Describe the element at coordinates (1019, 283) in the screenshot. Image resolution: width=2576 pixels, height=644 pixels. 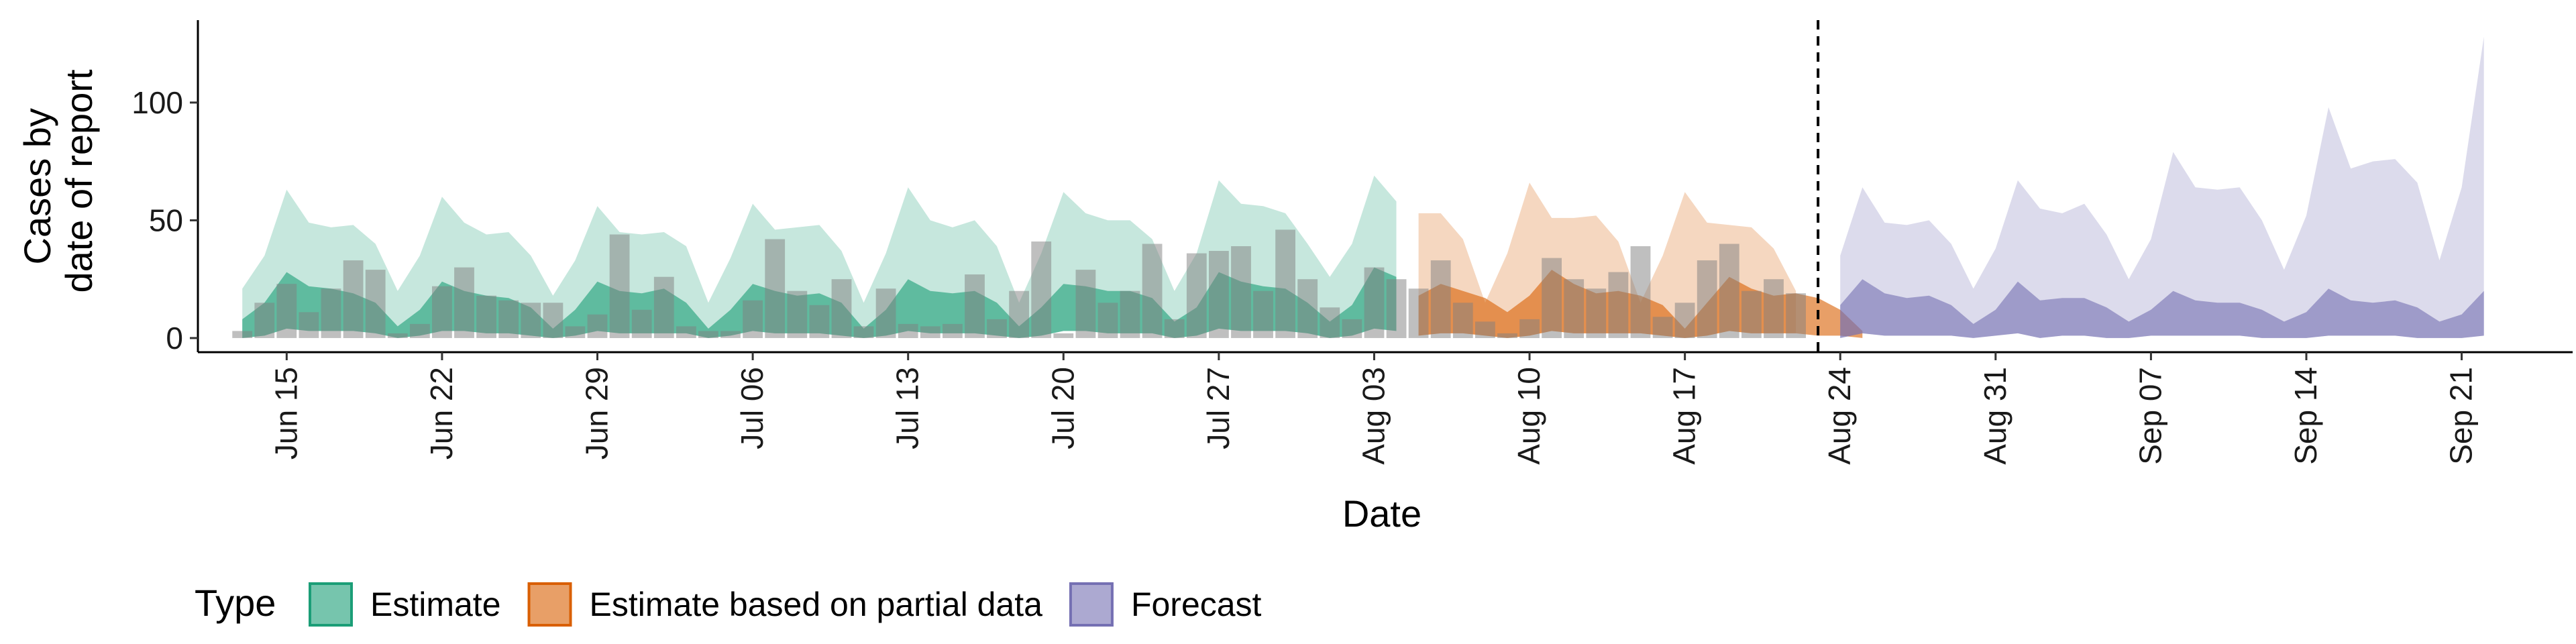
I see `observed-bars` at that location.